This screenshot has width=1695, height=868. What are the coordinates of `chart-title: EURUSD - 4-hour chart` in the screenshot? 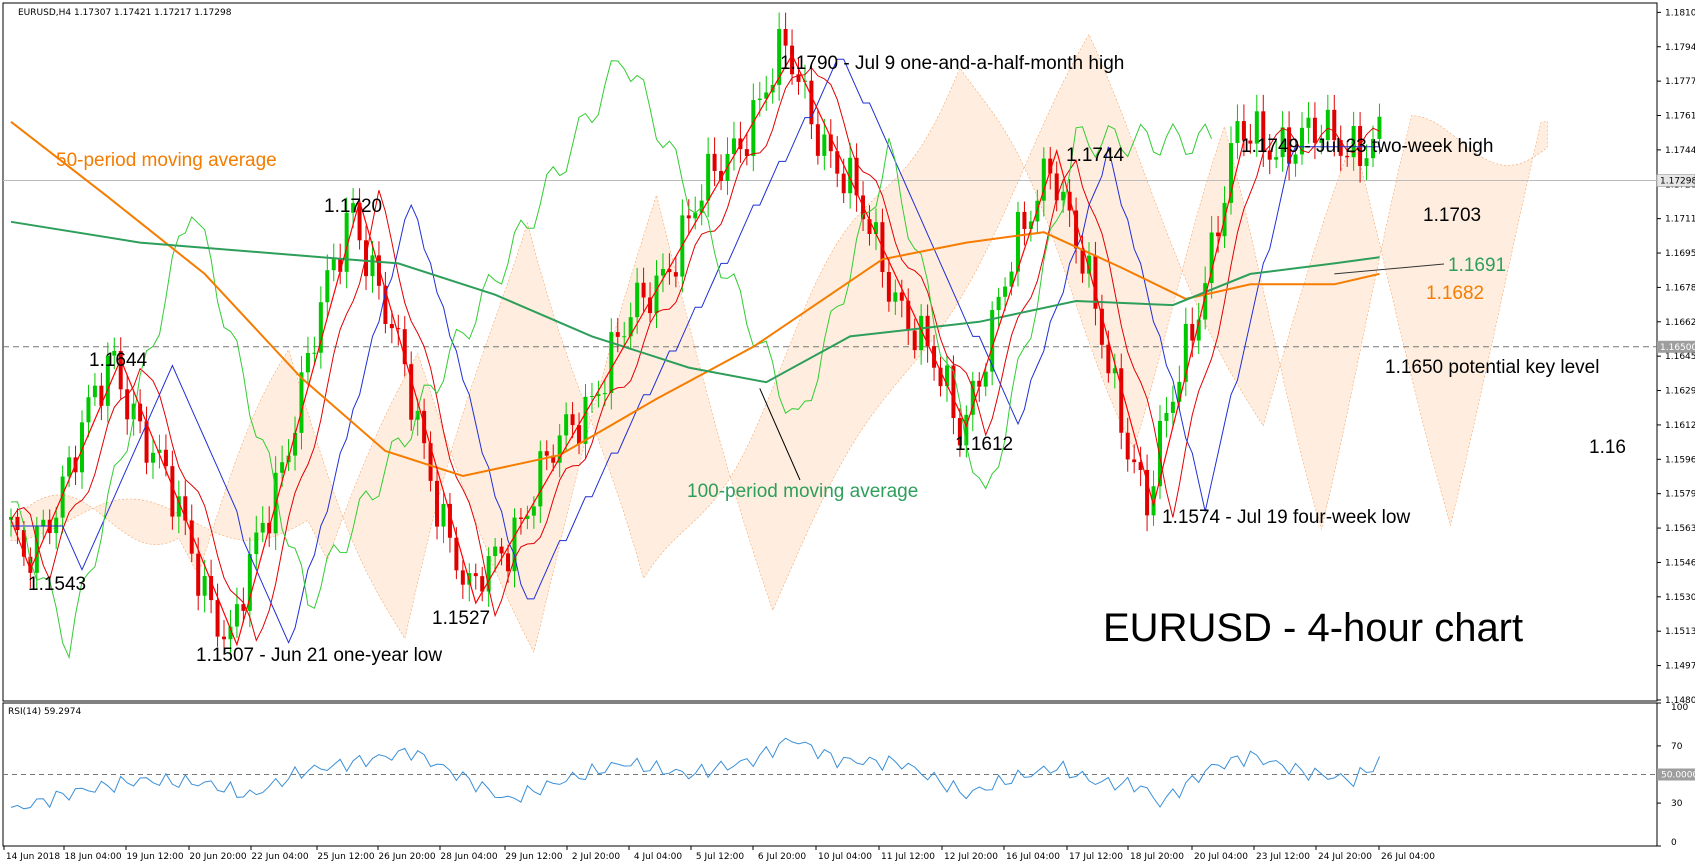 It's located at (1313, 628).